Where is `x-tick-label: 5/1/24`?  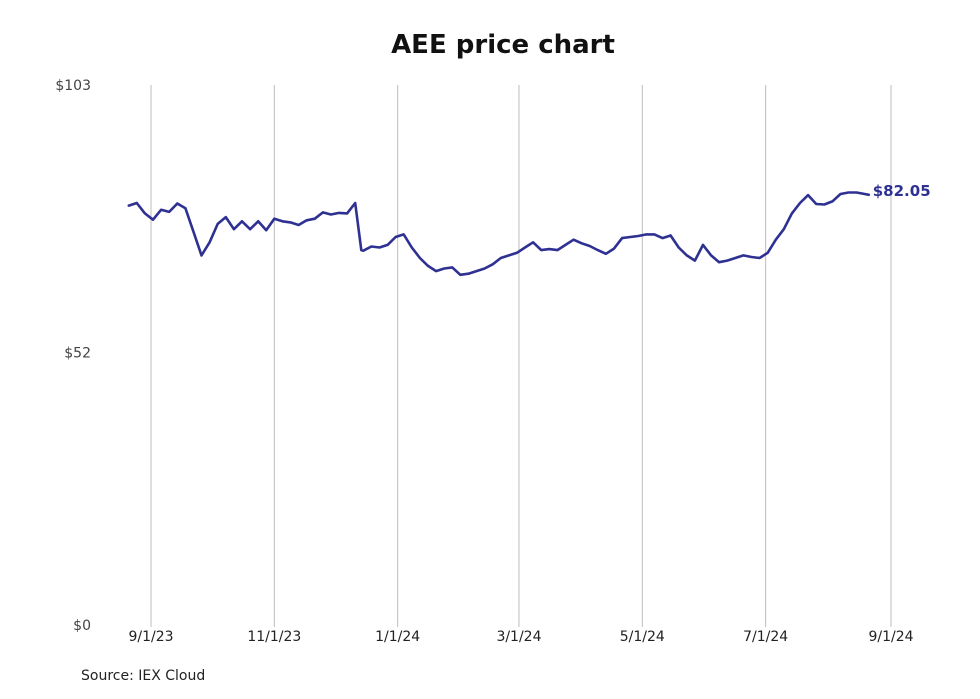
x-tick-label: 5/1/24 is located at coordinates (642, 637).